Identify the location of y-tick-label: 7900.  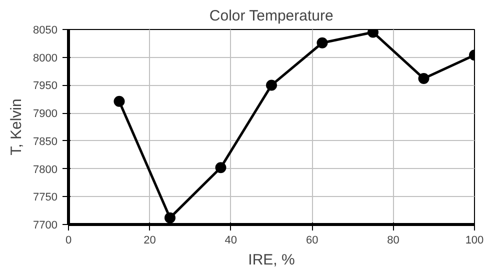
(45, 114).